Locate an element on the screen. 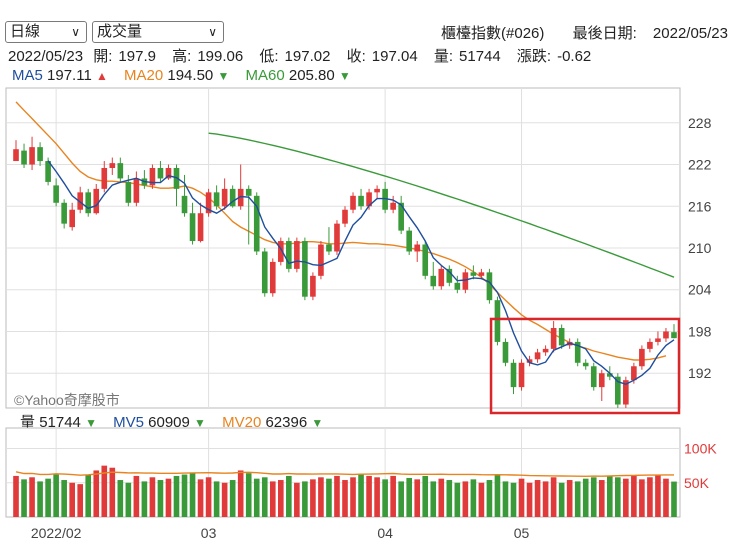 The image size is (740, 550). mv5-value: 60909 is located at coordinates (169, 422).